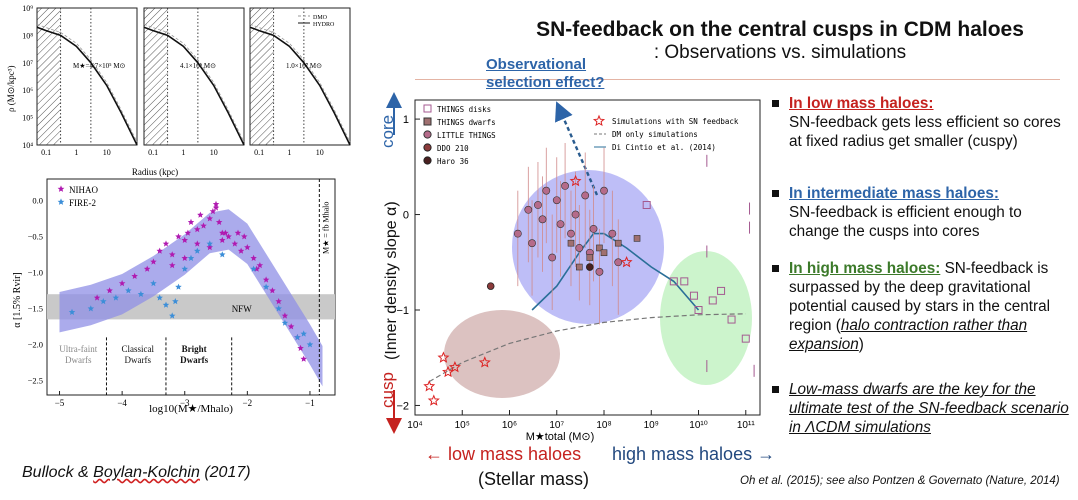 Image resolution: width=1078 pixels, height=500 pixels. What do you see at coordinates (37, 201) in the screenshot?
I see `alpha-y-tick: 0.0` at bounding box center [37, 201].